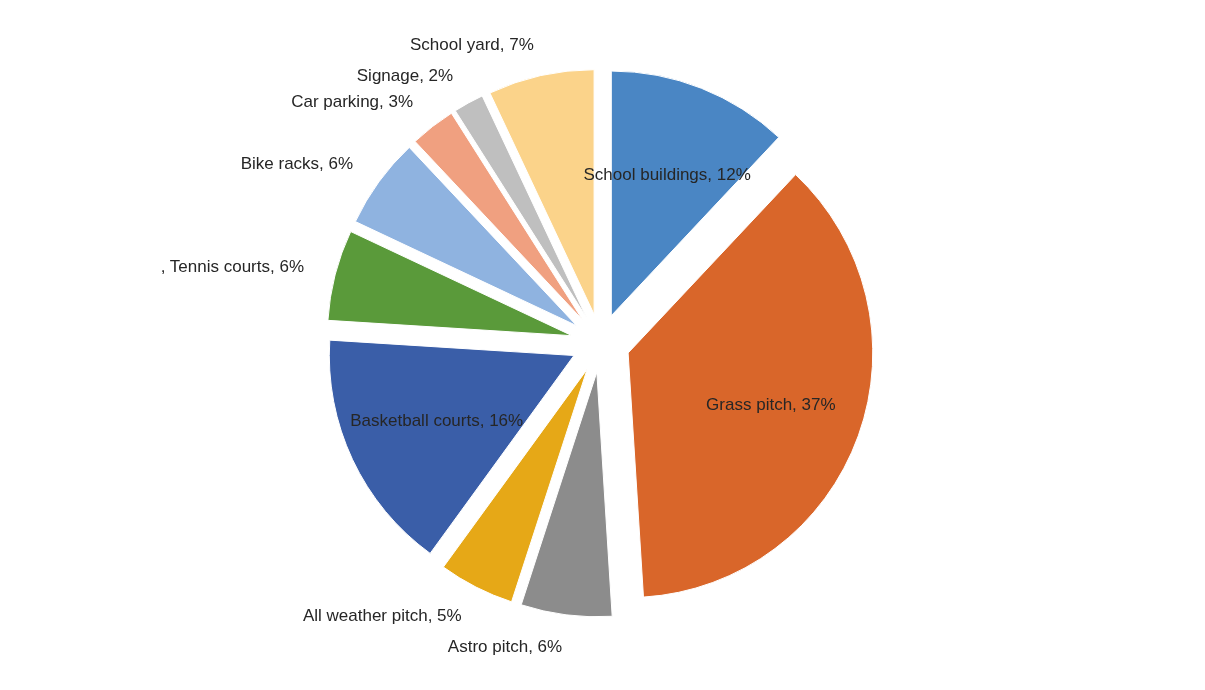  What do you see at coordinates (771, 404) in the screenshot?
I see `slice-label: Grass pitch, 37%` at bounding box center [771, 404].